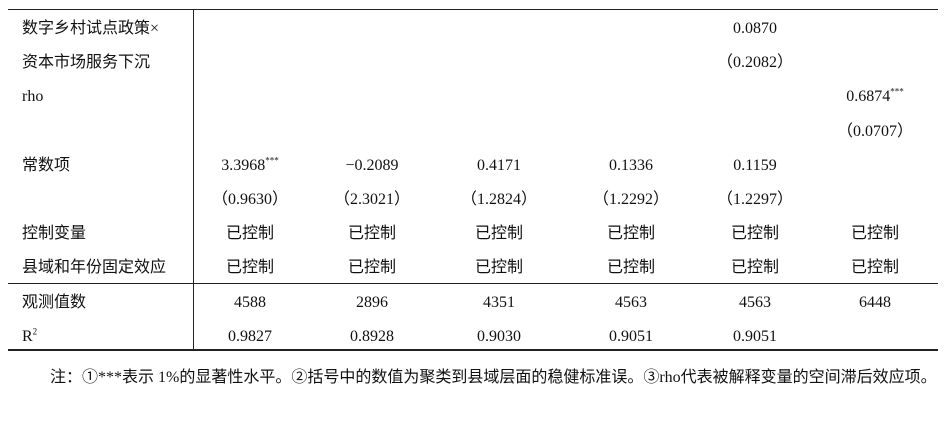 This screenshot has height=425, width=946. Describe the element at coordinates (86, 63) in the screenshot. I see `row-label: 资本市场服务下沉` at that location.